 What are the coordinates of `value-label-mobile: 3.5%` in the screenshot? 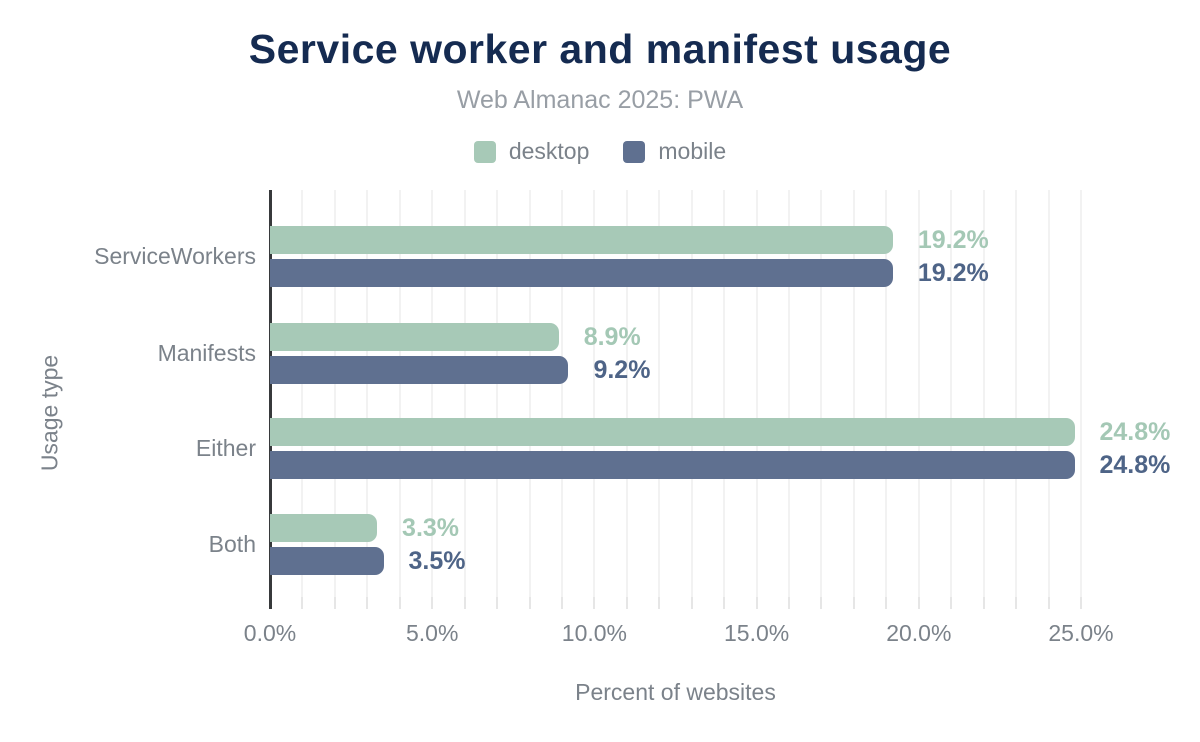 It's located at (437, 560).